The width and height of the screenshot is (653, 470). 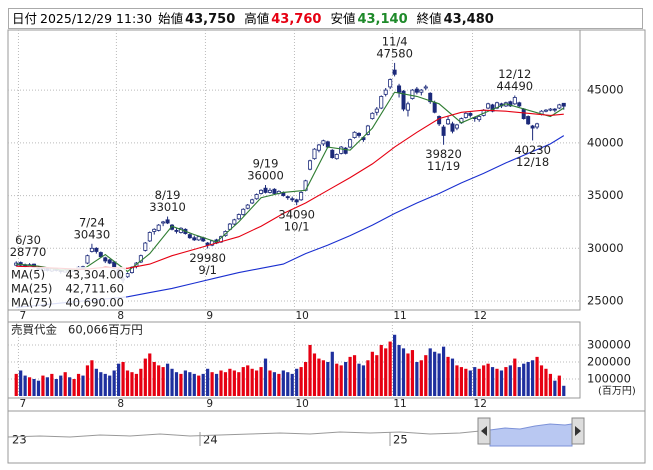 What do you see at coordinates (429, 18) in the screenshot?
I see `header-label: 終値` at bounding box center [429, 18].